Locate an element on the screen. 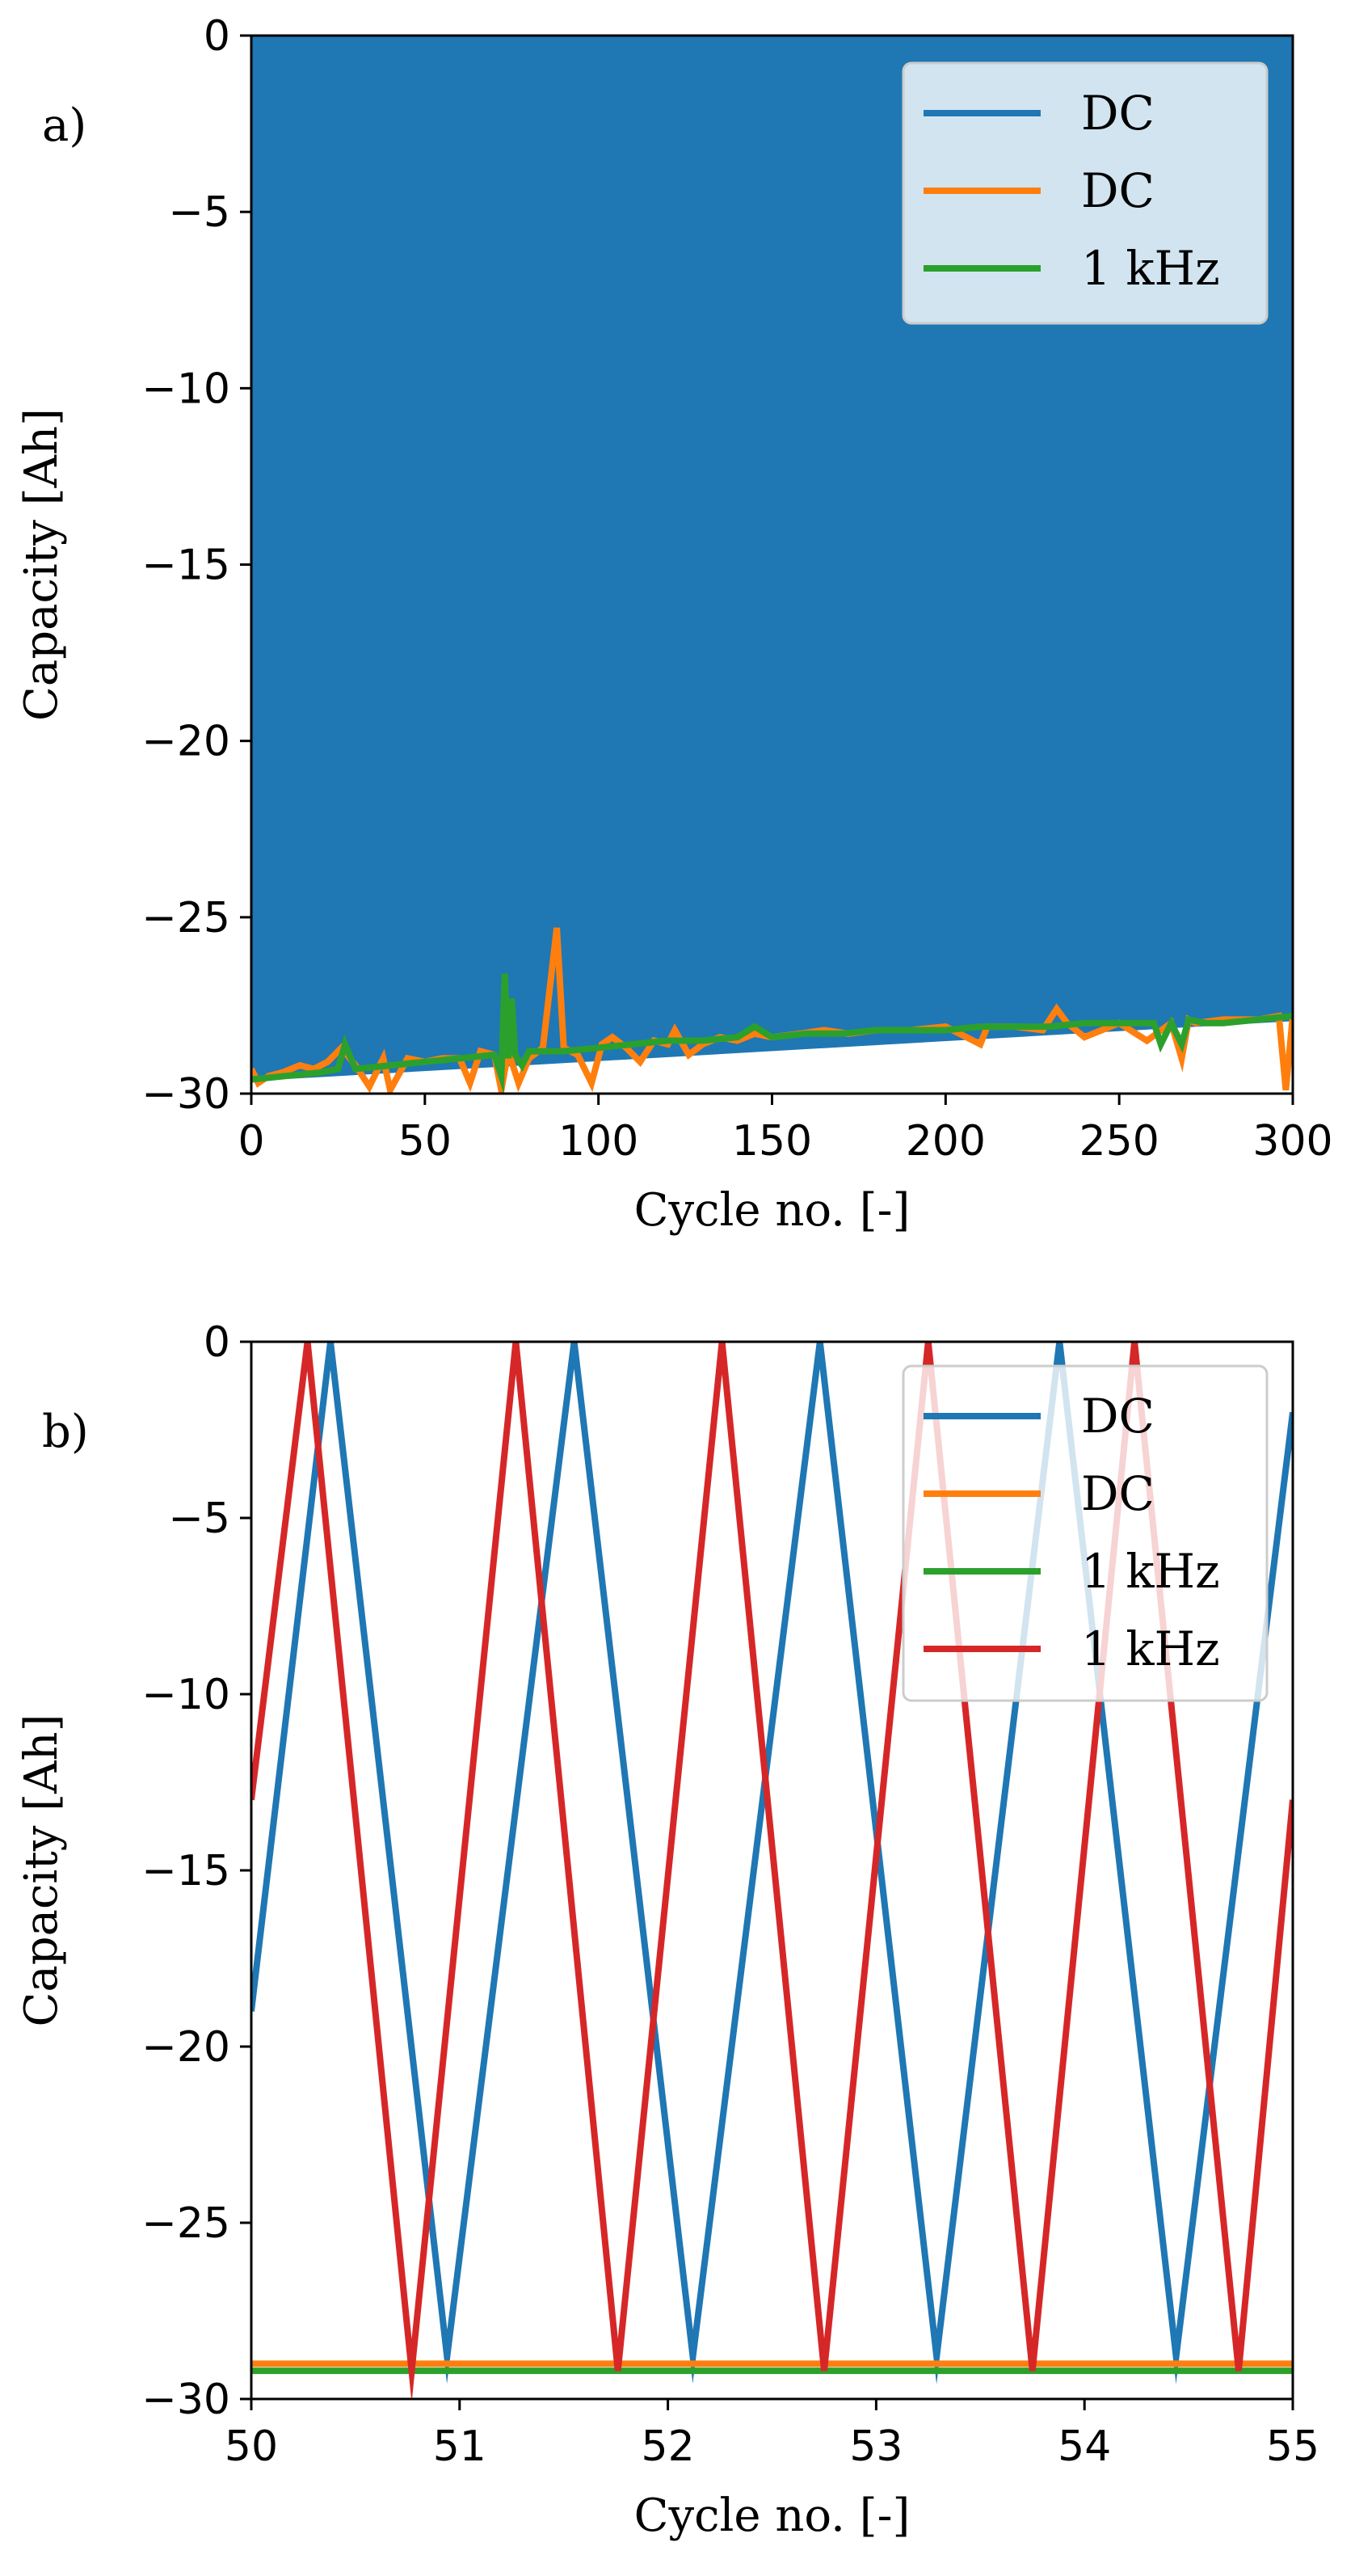 The image size is (1355, 2576). chart-0-x-tick-label: 150 is located at coordinates (772, 1141).